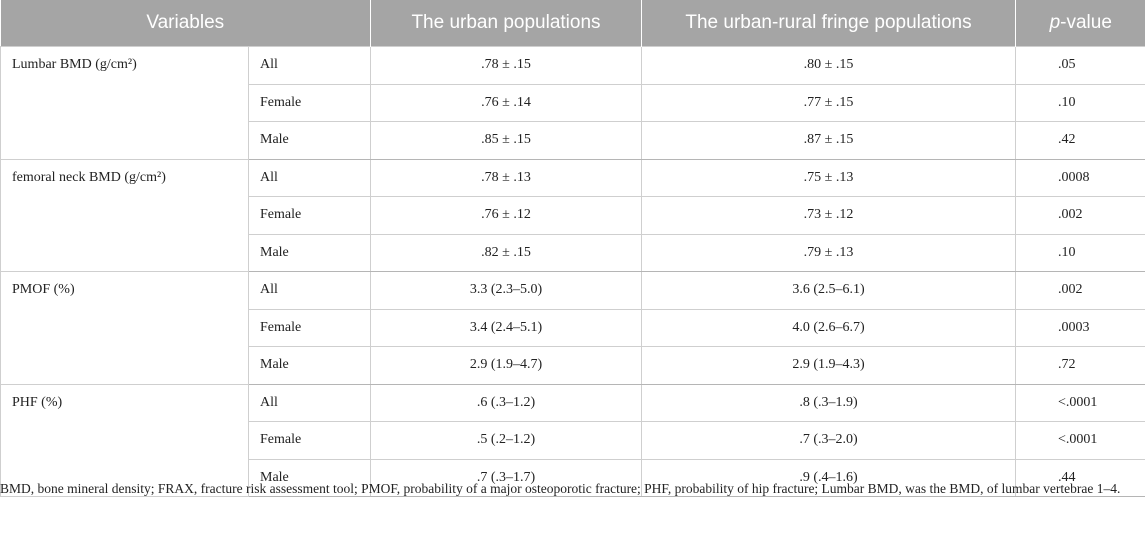 The width and height of the screenshot is (1145, 537). I want to click on table-row: Female 3.4 (2.4–5.1) 4.0 (2.6–6.7) .0003, so click(573, 327).